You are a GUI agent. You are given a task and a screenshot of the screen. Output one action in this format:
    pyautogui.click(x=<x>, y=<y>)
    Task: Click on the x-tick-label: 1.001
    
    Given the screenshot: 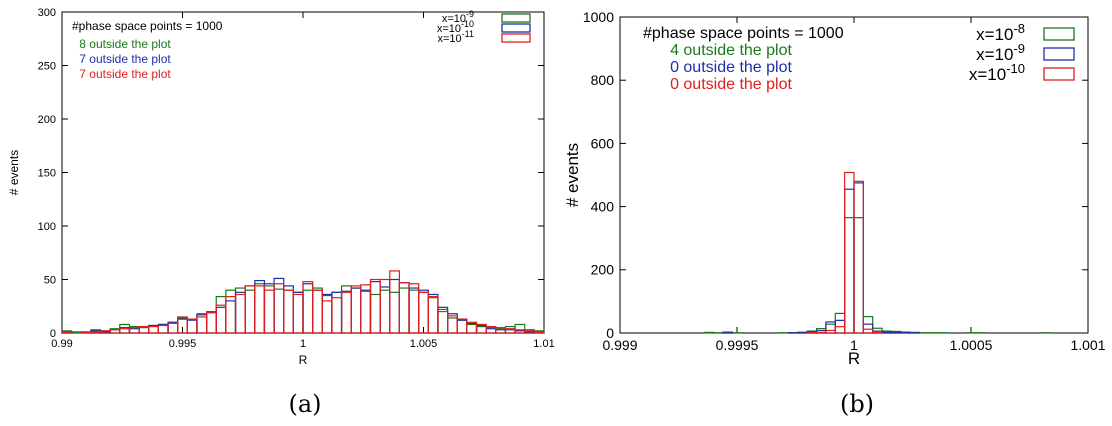 What is the action you would take?
    pyautogui.click(x=1087, y=345)
    